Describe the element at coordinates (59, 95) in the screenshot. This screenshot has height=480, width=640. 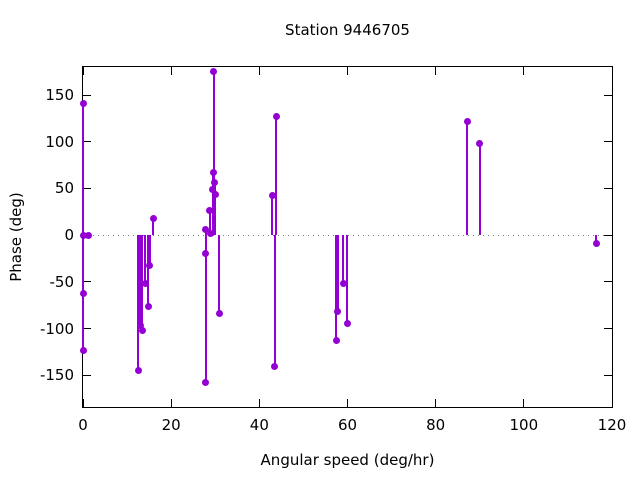
I see `y-tick-label: 150` at that location.